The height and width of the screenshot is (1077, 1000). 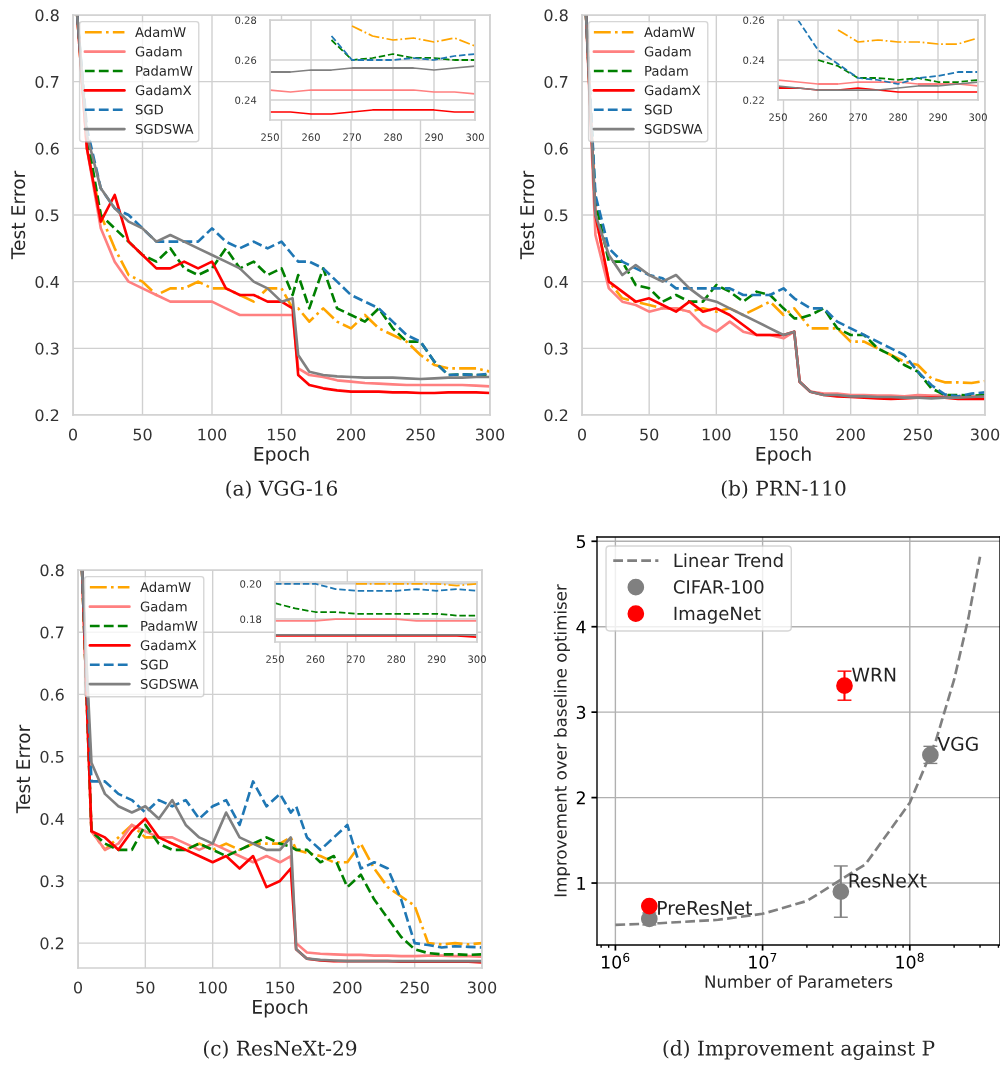 I want to click on legend-label: Padam, so click(x=666, y=70).